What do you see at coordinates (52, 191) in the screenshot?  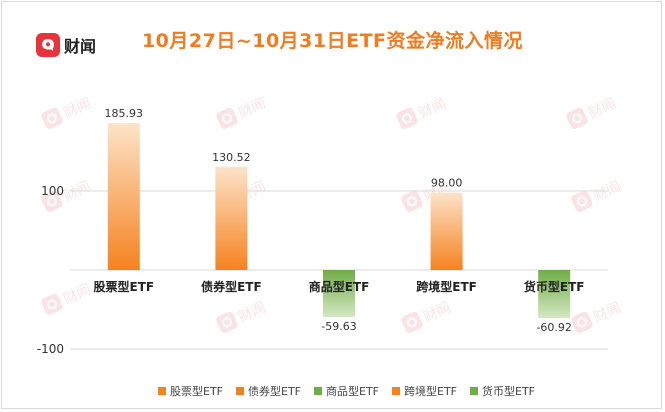 I see `y-tick-label: 100` at bounding box center [52, 191].